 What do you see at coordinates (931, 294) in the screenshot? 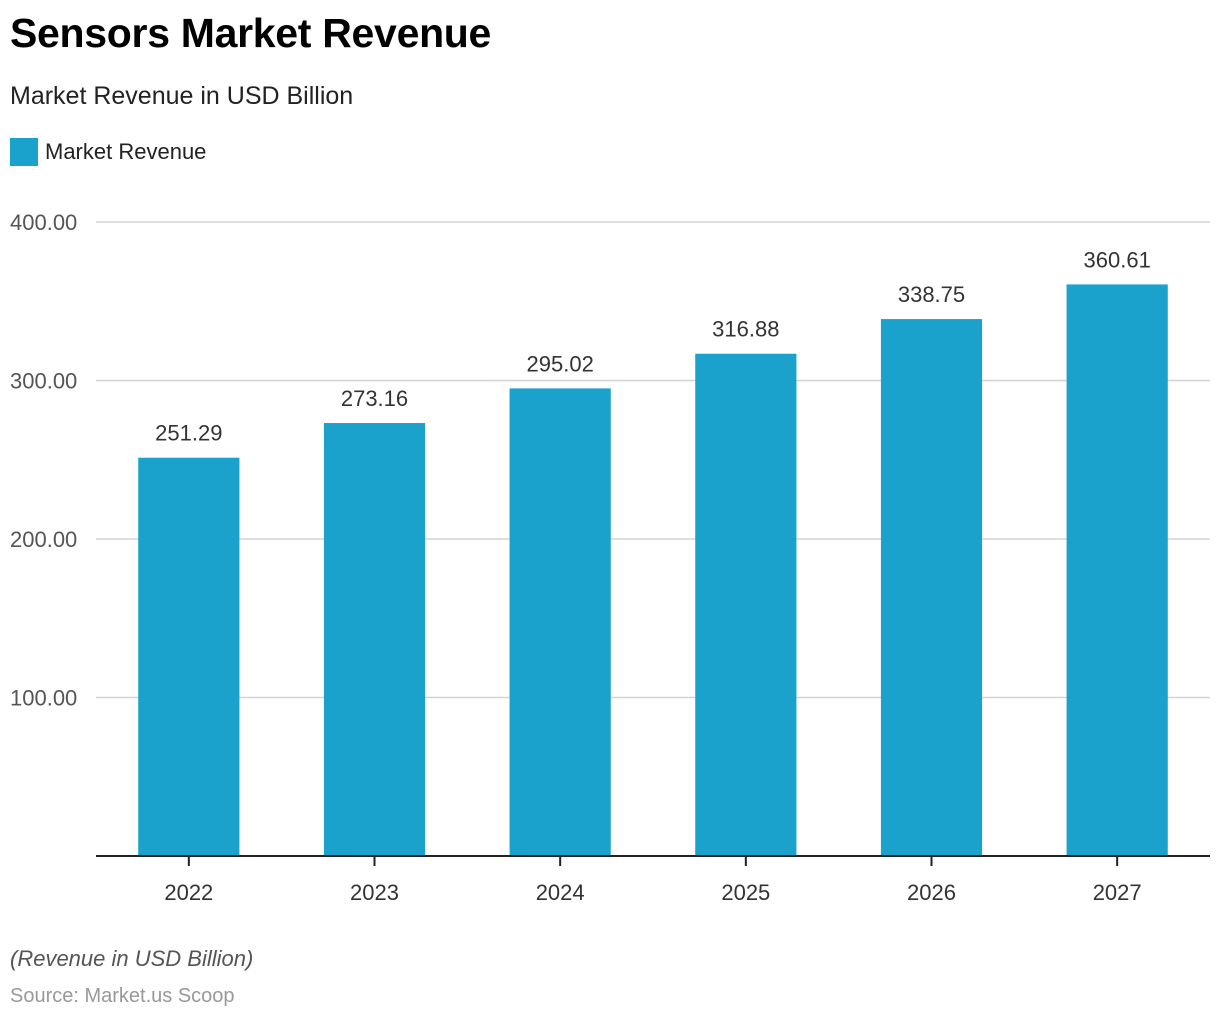
I see `data-label: 338.75` at bounding box center [931, 294].